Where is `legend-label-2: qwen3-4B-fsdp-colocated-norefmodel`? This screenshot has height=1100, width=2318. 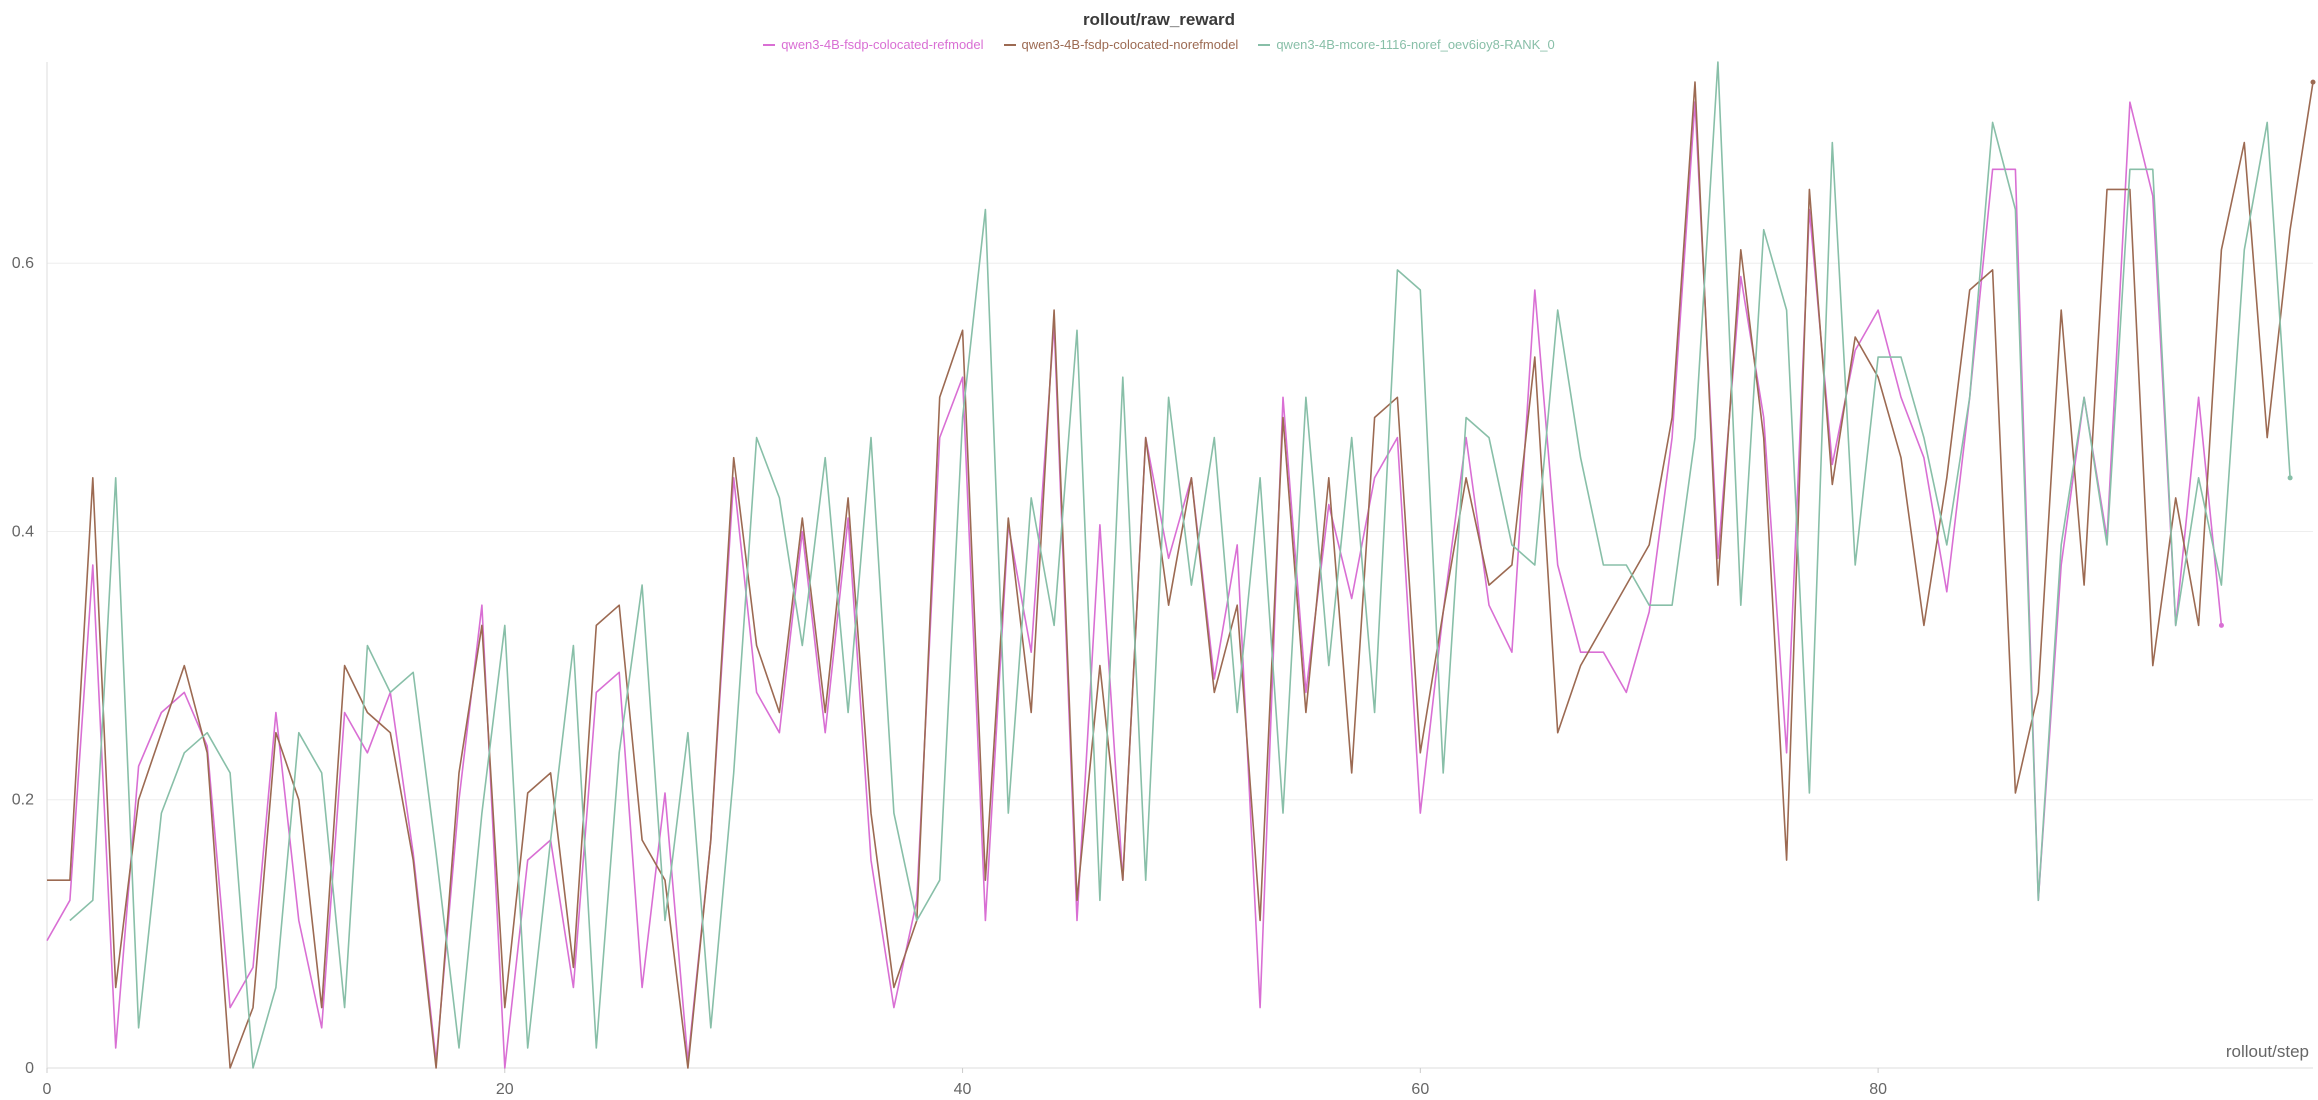 legend-label-2: qwen3-4B-fsdp-colocated-norefmodel is located at coordinates (1130, 44).